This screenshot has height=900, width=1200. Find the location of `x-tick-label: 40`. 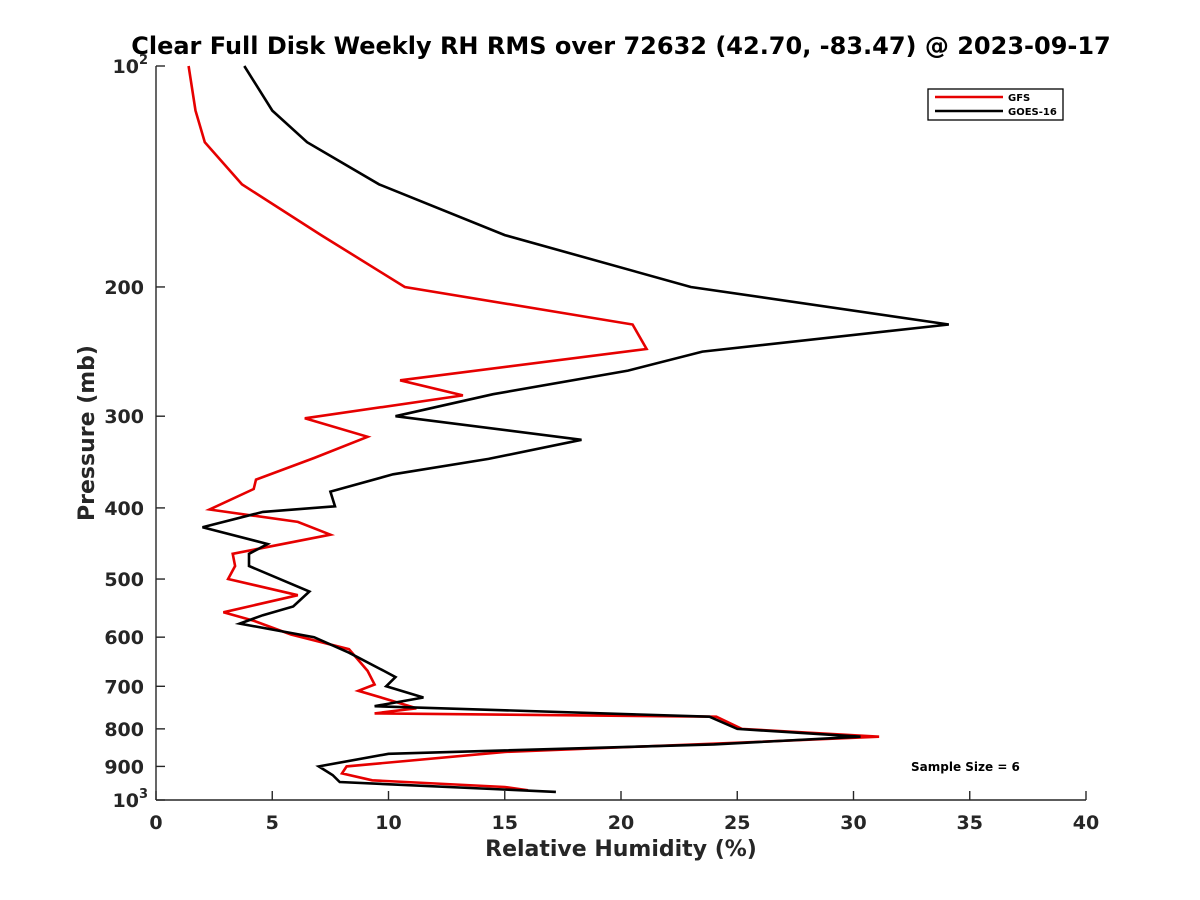

x-tick-label: 40 is located at coordinates (1086, 823).